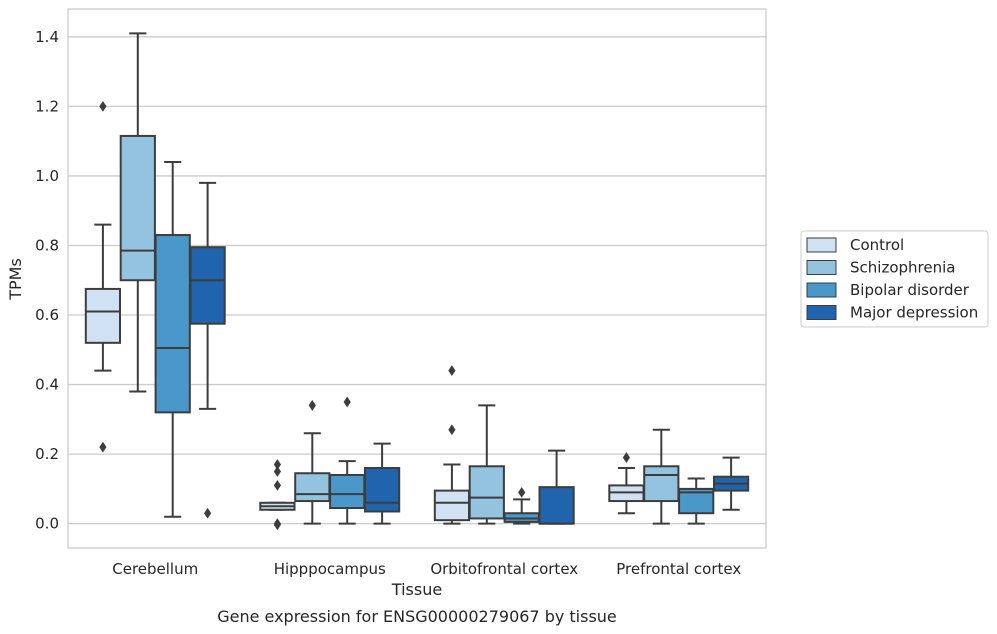 This screenshot has width=997, height=634. What do you see at coordinates (910, 290) in the screenshot?
I see `legend-label: Bipolar disorder` at bounding box center [910, 290].